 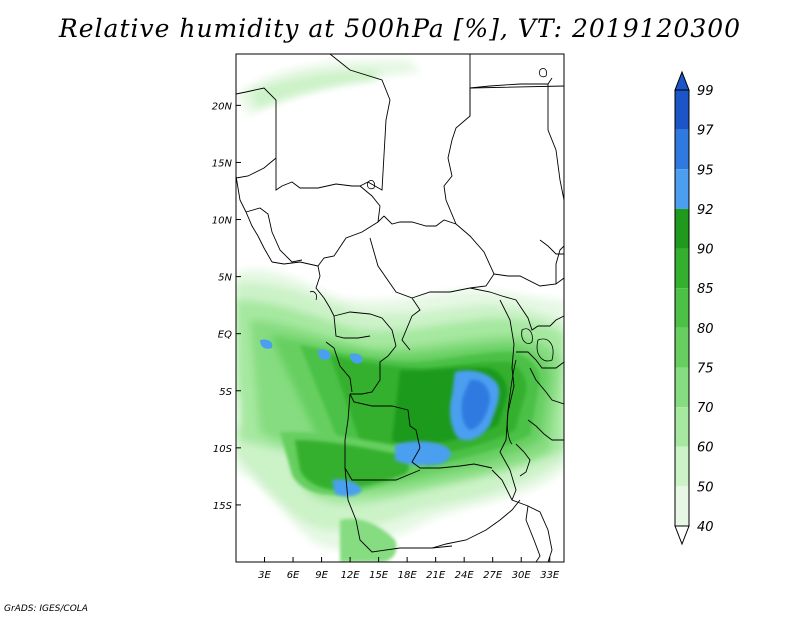 What do you see at coordinates (351, 575) in the screenshot?
I see `x-tick-label: 12E` at bounding box center [351, 575].